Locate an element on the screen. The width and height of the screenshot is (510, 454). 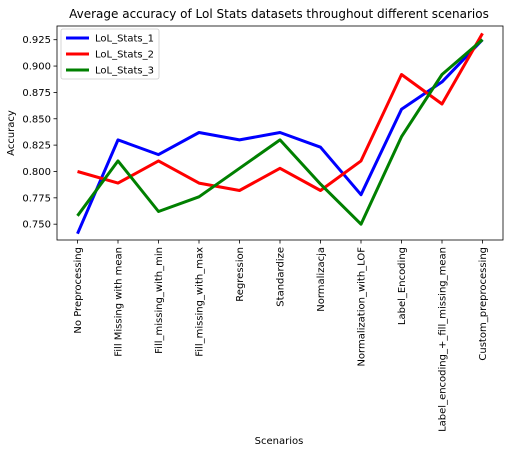
y-tick-label: 0.800 is located at coordinates (36, 172).